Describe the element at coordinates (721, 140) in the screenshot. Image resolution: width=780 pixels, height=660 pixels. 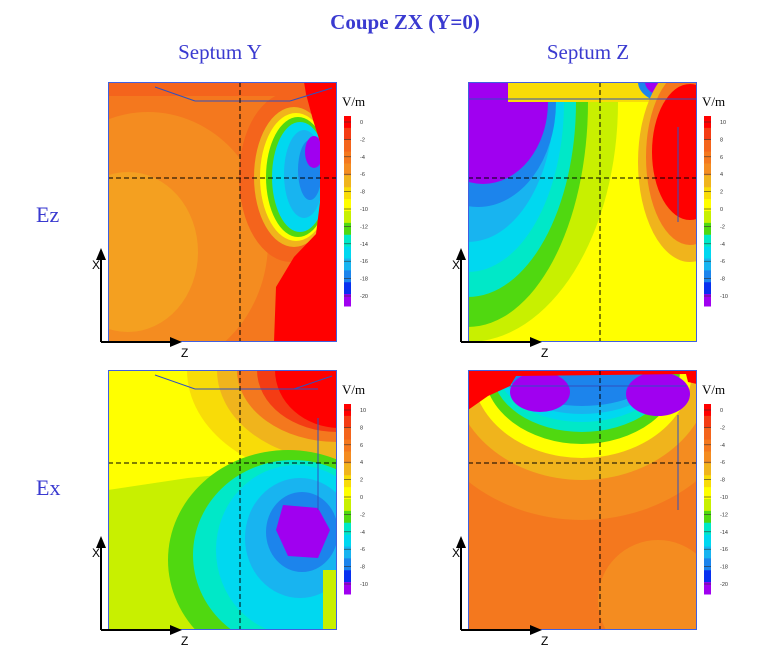
I see `colorbar-tick-label: 8` at that location.